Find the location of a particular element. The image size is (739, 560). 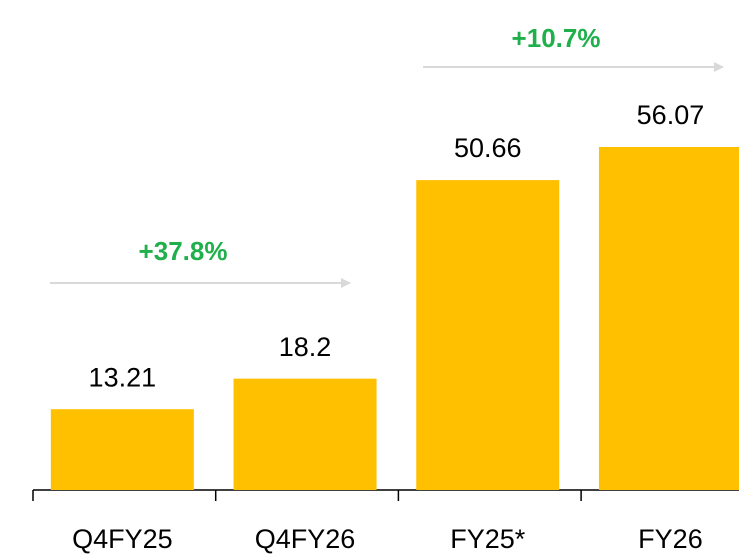

x-tick-label: FY26 is located at coordinates (670, 539).